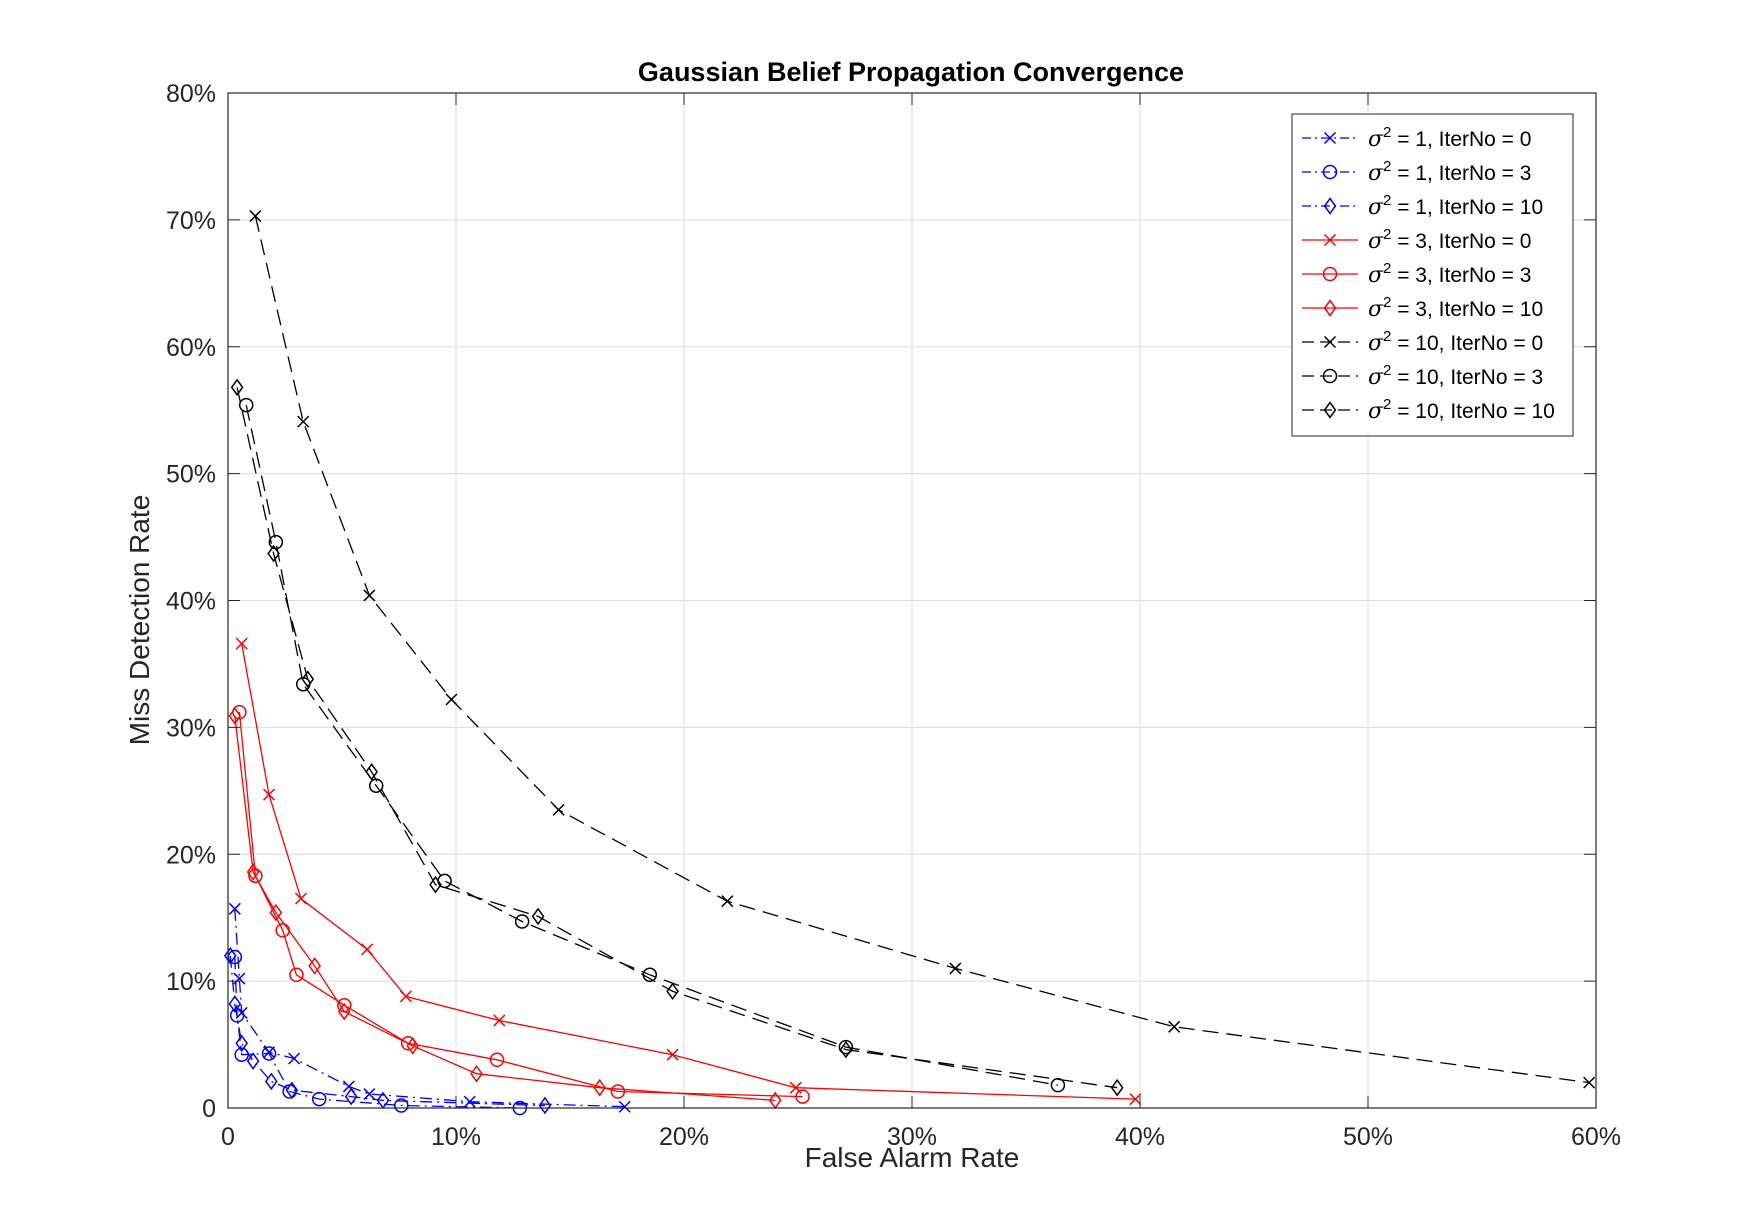 The image size is (1742, 1230). Describe the element at coordinates (456, 1137) in the screenshot. I see `x-tick-label: 10%` at that location.